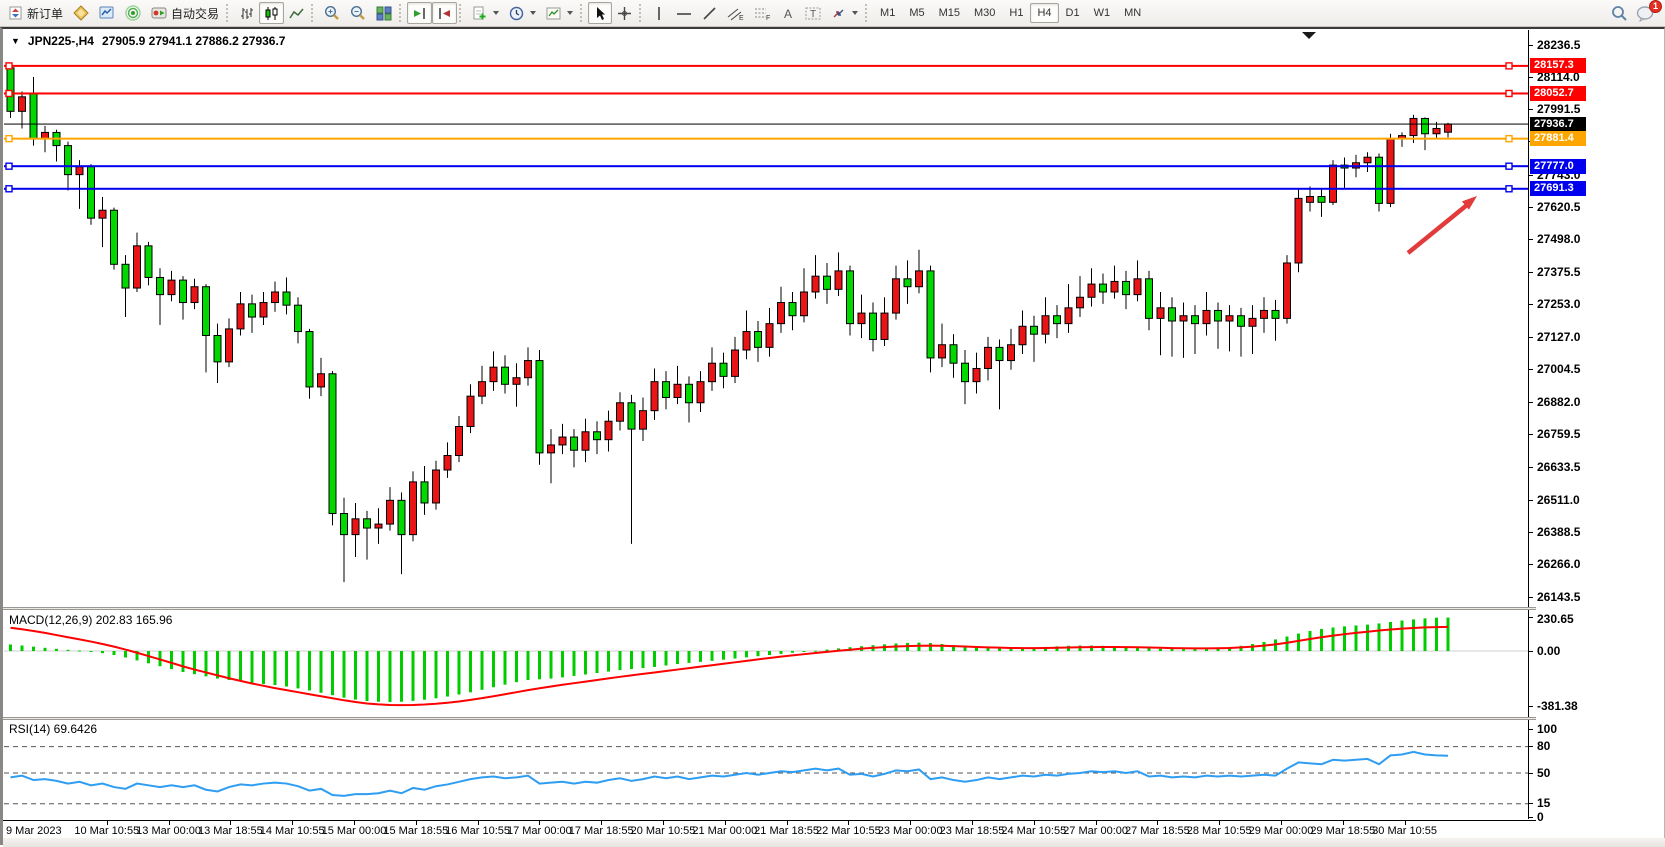  What do you see at coordinates (420, 13) in the screenshot?
I see `auto-scroll-button` at bounding box center [420, 13].